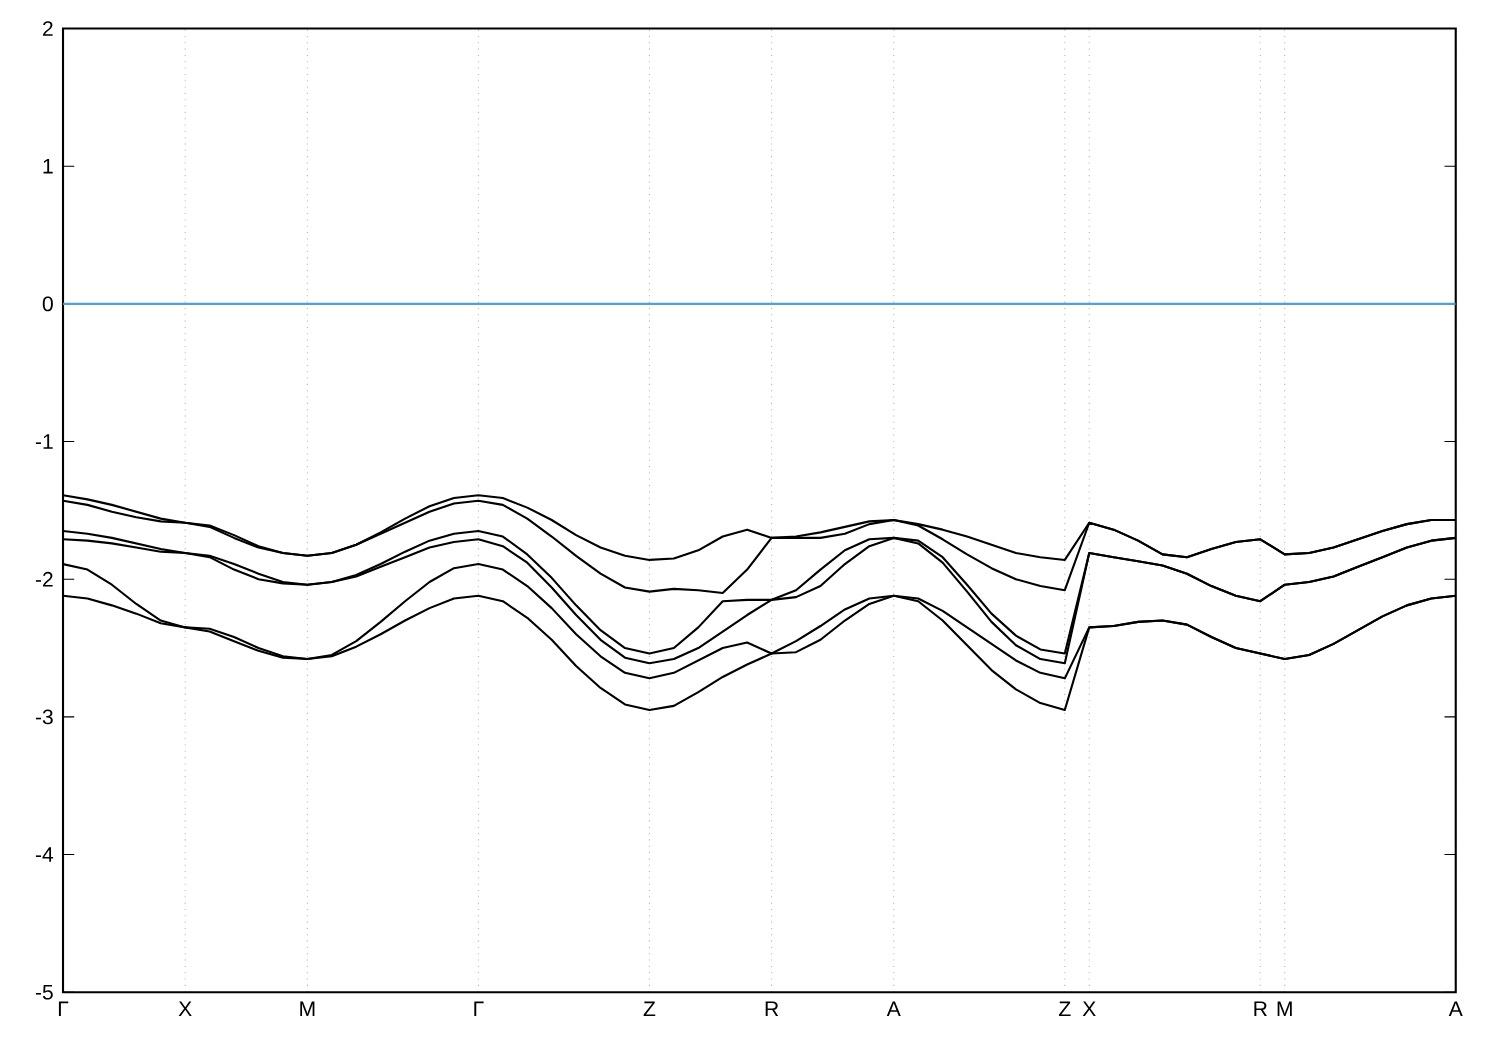 The width and height of the screenshot is (1500, 1050). Describe the element at coordinates (48, 28) in the screenshot. I see `y-tick-label: 2` at that location.